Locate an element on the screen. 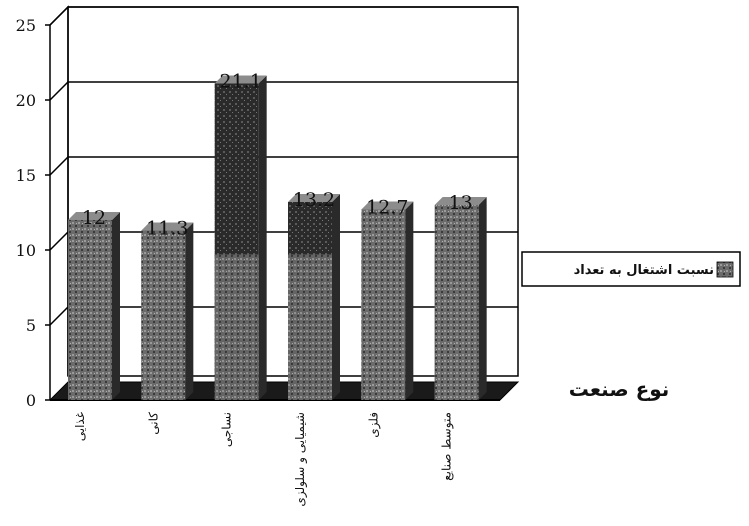 Image resolution: width=749 pixels, height=526 pixels. legend: نسبت اشتغال به تعداد is located at coordinates (631, 269).